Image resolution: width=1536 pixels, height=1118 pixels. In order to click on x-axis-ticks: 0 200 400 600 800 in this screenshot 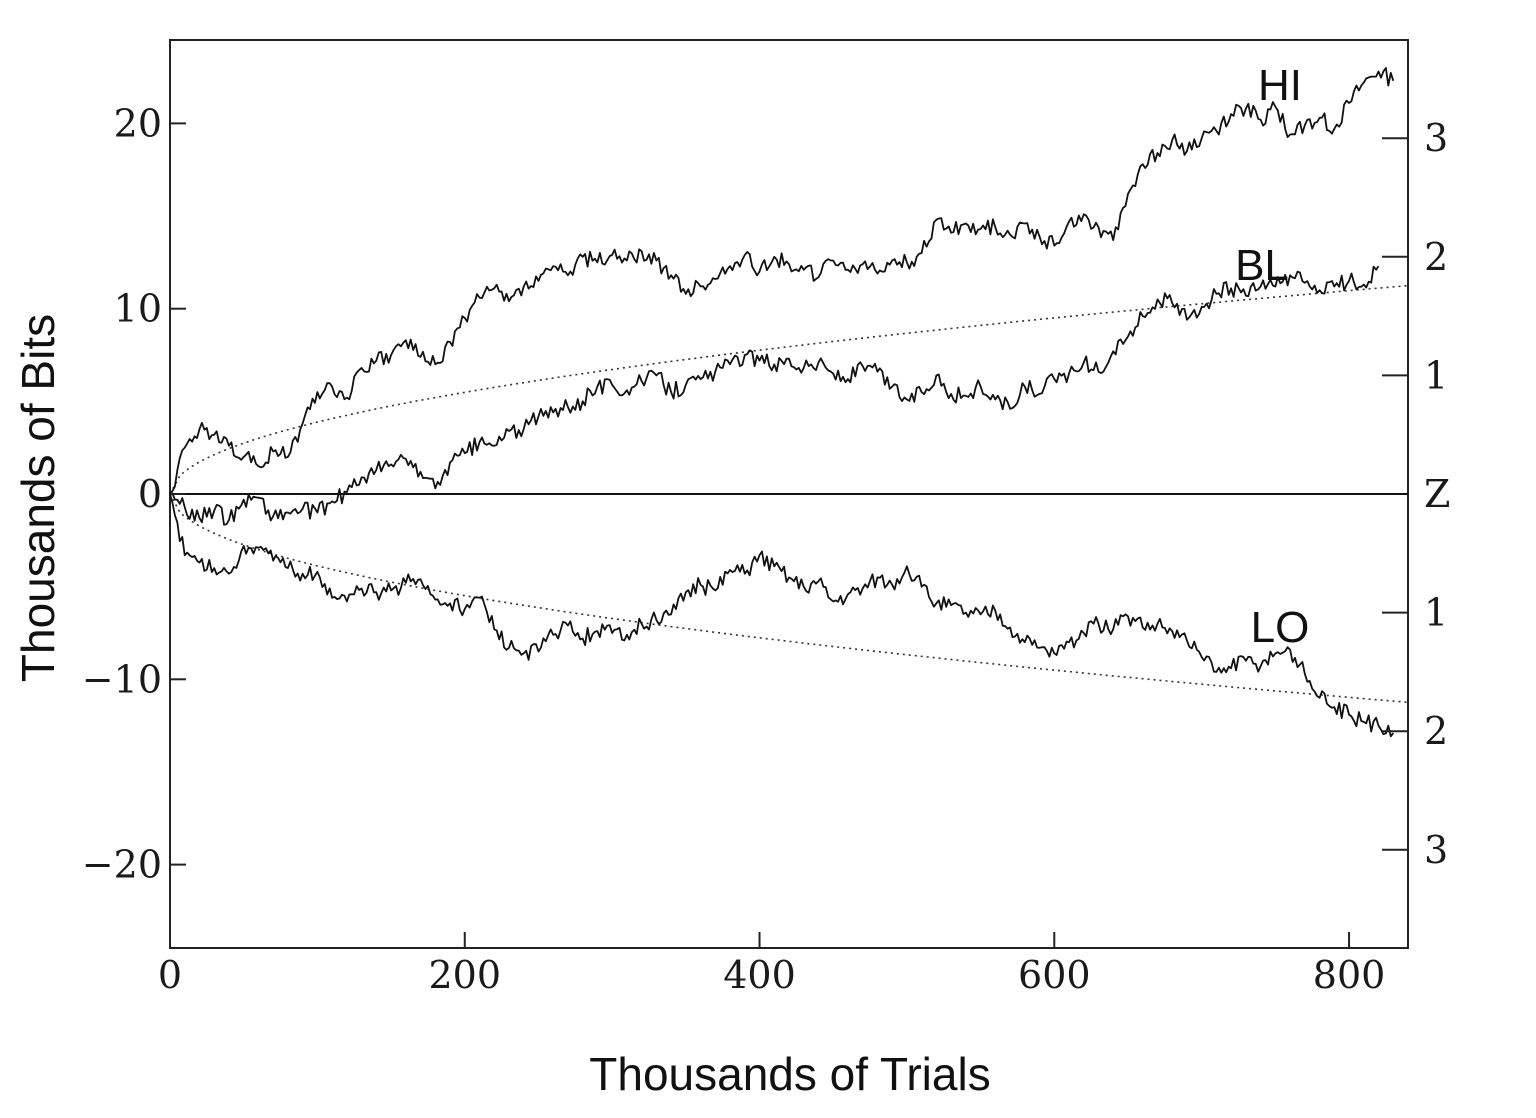, I will do `click(771, 964)`.